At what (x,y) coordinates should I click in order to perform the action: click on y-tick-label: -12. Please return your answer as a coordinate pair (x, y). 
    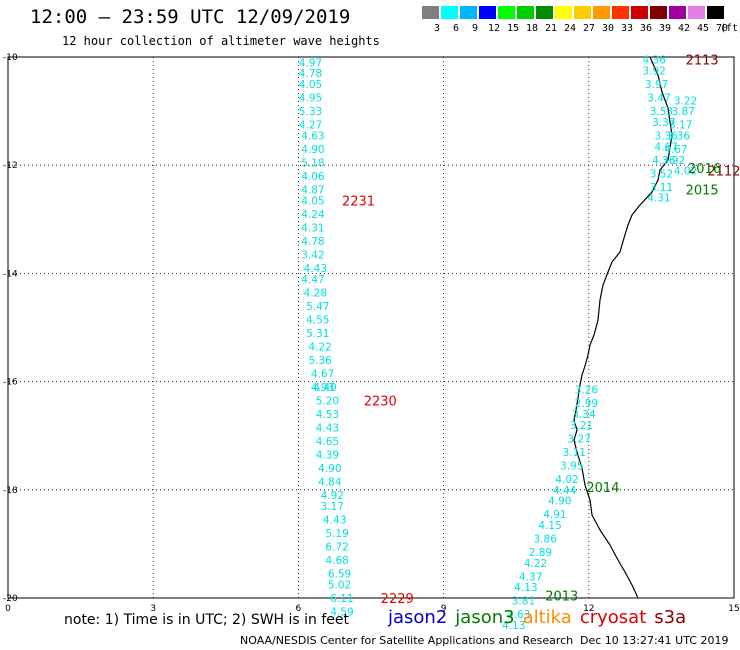
    Looking at the image, I should click on (10, 166).